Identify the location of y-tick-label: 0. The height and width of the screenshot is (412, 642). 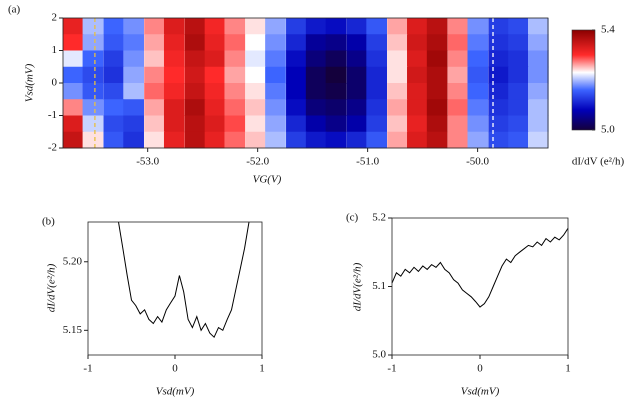
(55, 83).